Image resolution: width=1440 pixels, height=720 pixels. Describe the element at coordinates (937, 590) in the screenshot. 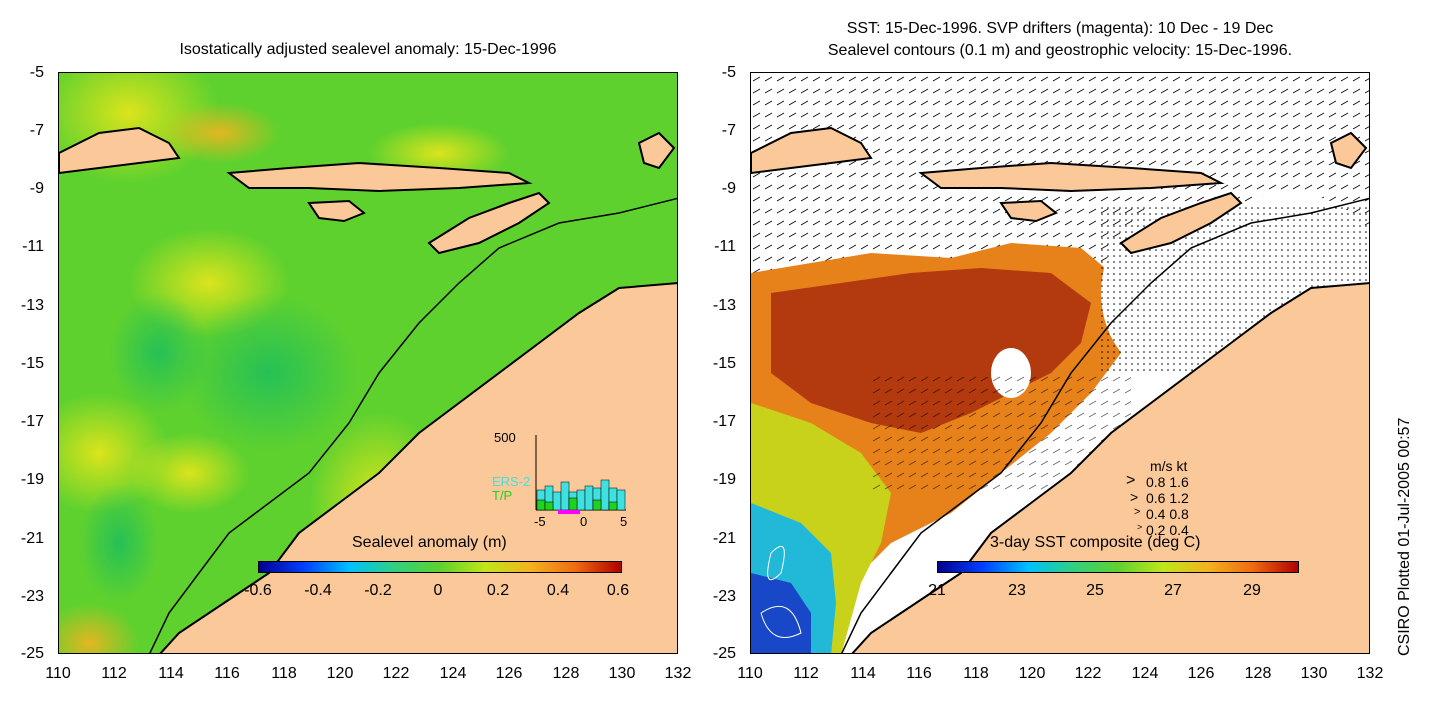

I see `right-colorbar-tick: 21` at that location.